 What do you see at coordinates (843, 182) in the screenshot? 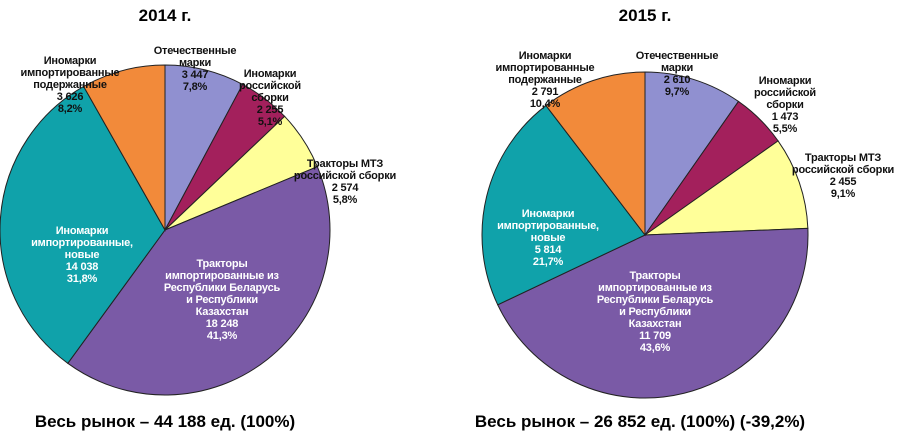
I see `value-label: 2 455` at bounding box center [843, 182].